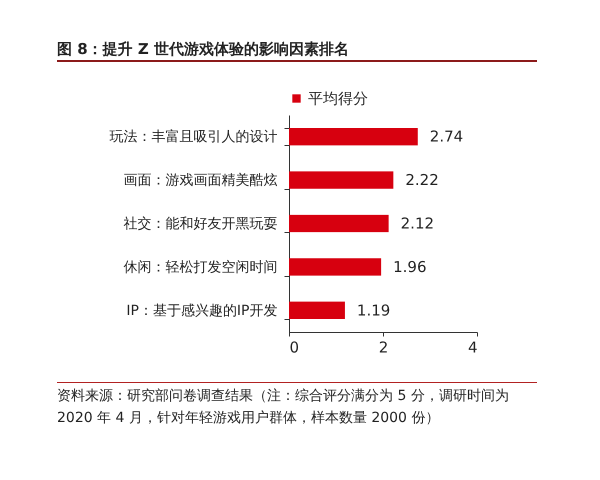 Image resolution: width=600 pixels, height=480 pixels. What do you see at coordinates (410, 267) in the screenshot?
I see `data-label: 1.96` at bounding box center [410, 267].